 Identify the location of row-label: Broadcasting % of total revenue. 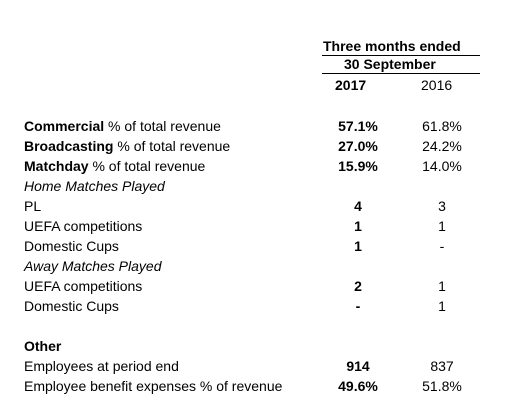
(127, 146).